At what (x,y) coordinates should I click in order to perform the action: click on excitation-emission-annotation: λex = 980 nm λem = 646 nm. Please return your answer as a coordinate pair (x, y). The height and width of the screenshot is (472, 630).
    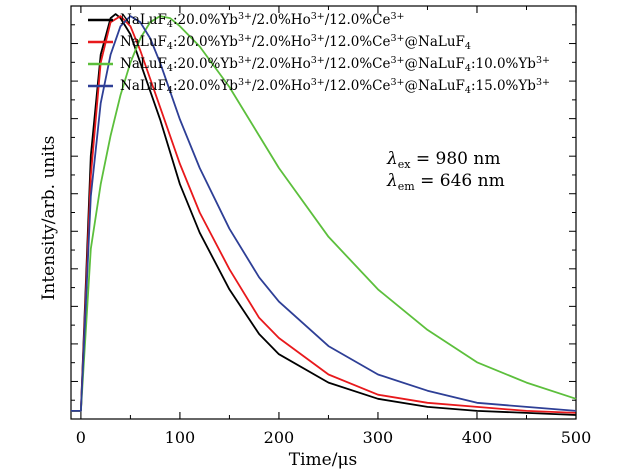
    Looking at the image, I should click on (445, 171).